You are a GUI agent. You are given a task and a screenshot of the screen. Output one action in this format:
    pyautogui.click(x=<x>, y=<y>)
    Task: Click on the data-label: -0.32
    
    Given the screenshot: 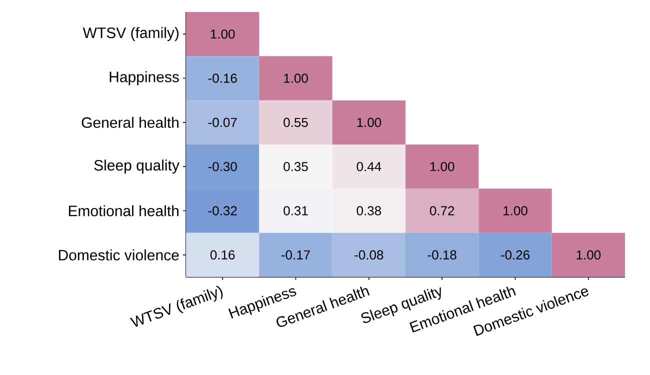 What is the action you would take?
    pyautogui.click(x=222, y=211)
    